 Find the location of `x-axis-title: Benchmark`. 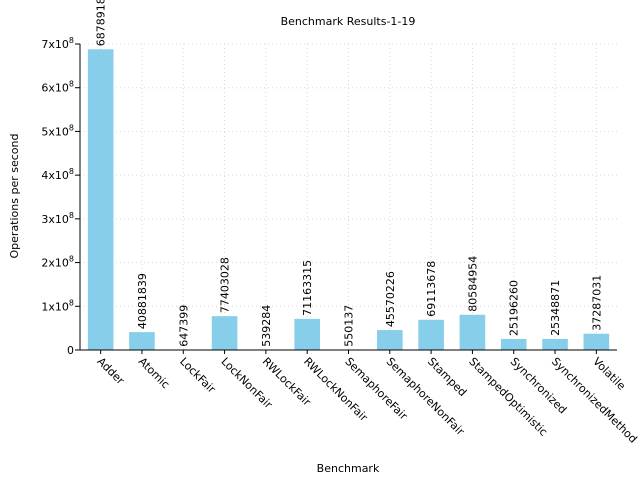

x-axis-title: Benchmark is located at coordinates (348, 468).